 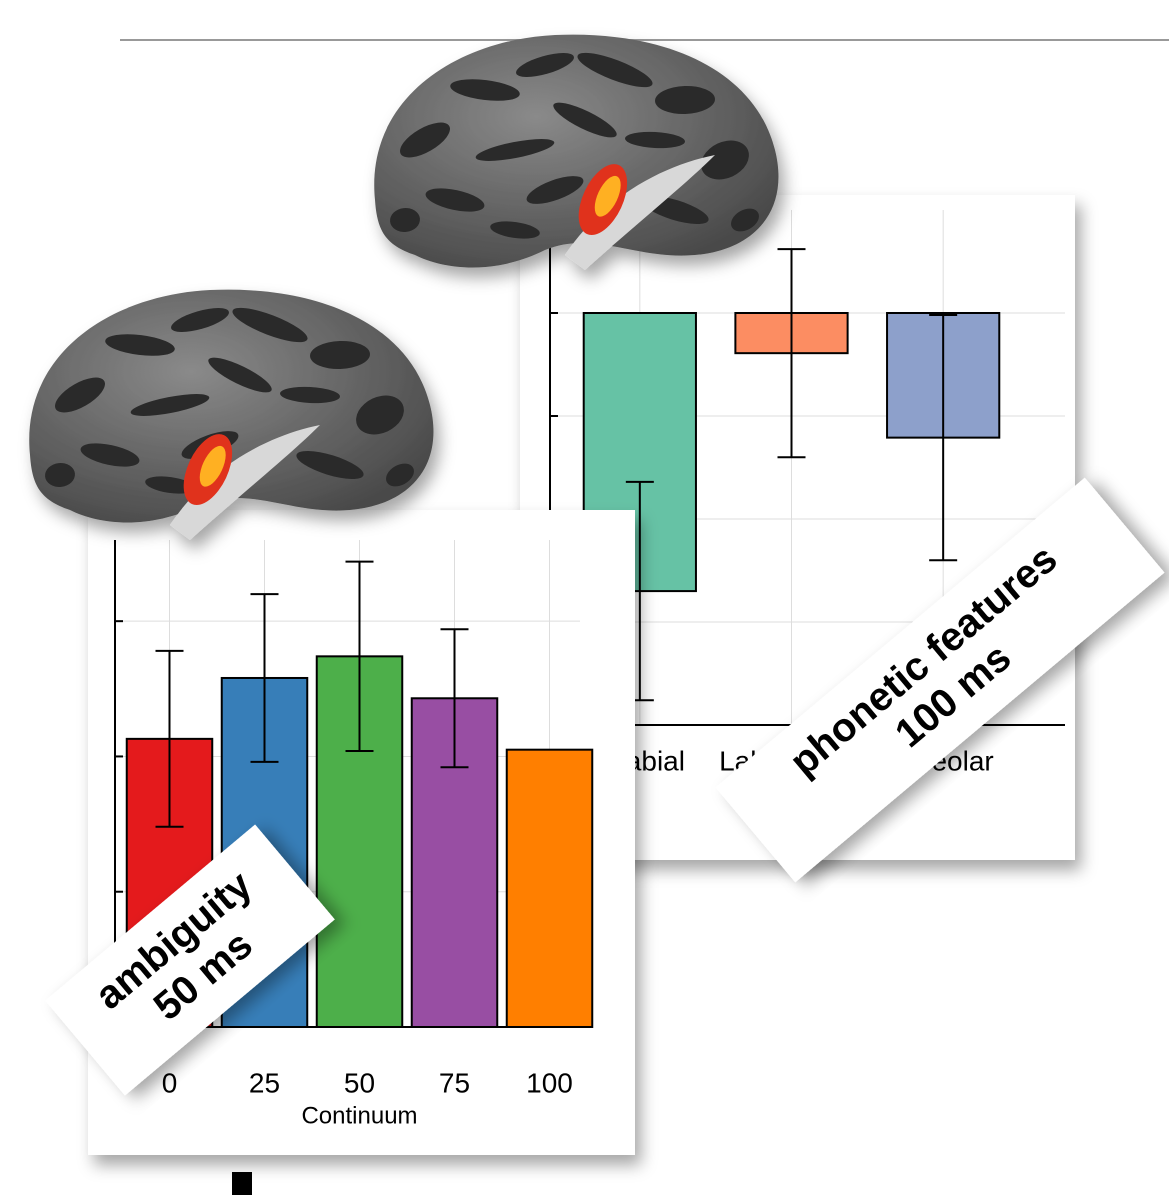 I want to click on x-tick-label: 100, so click(x=549, y=1082).